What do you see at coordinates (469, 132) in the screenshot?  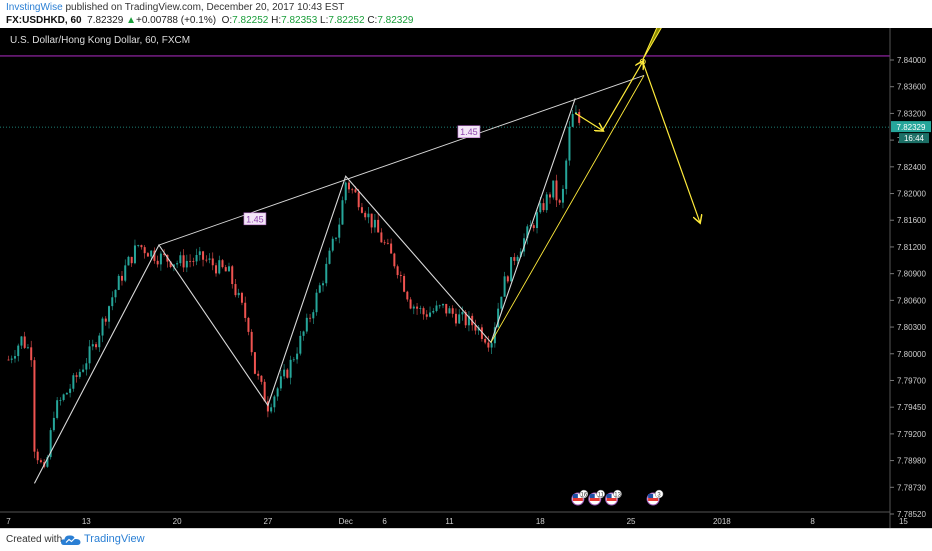 I see `ratio-label-box` at bounding box center [469, 132].